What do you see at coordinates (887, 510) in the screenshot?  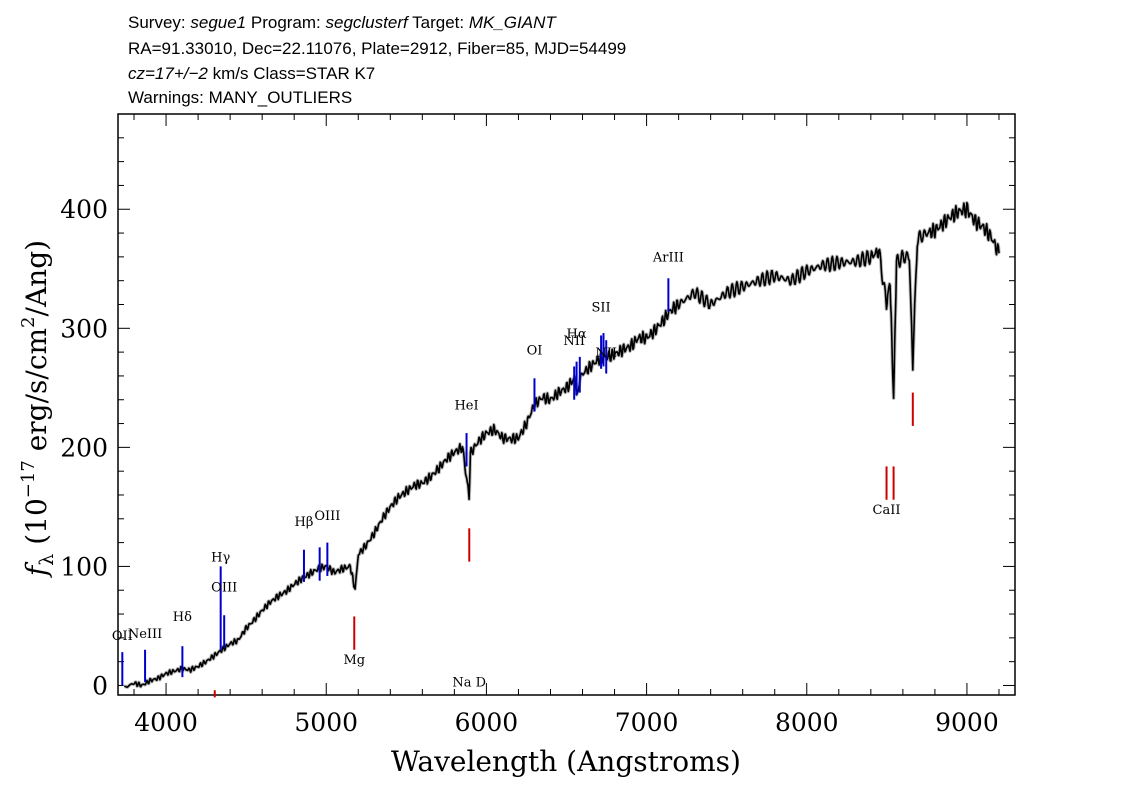 I see `absorption-line-label: CaII` at bounding box center [887, 510].